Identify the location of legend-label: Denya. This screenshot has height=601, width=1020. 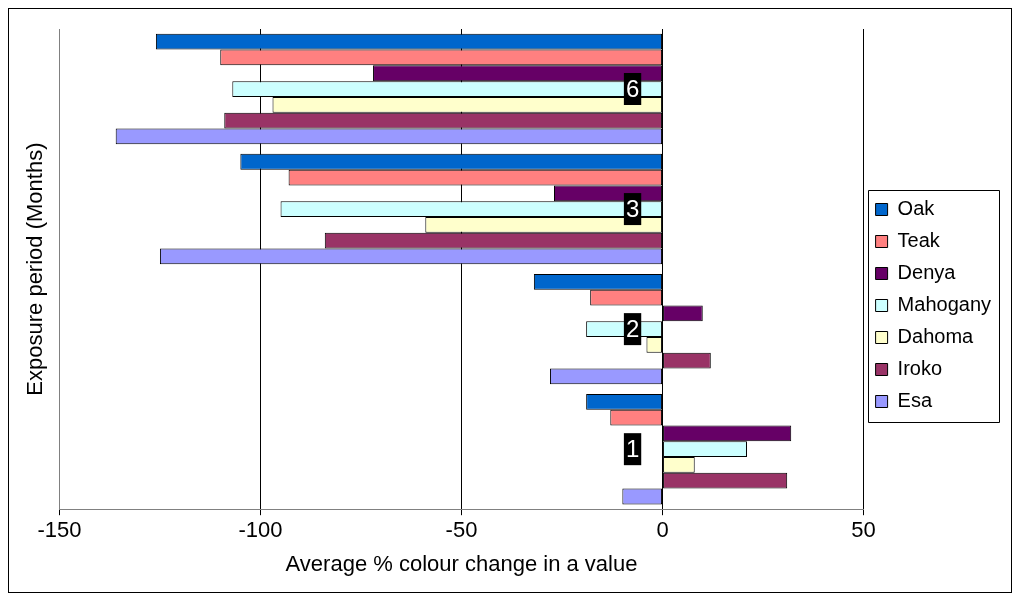
(927, 272).